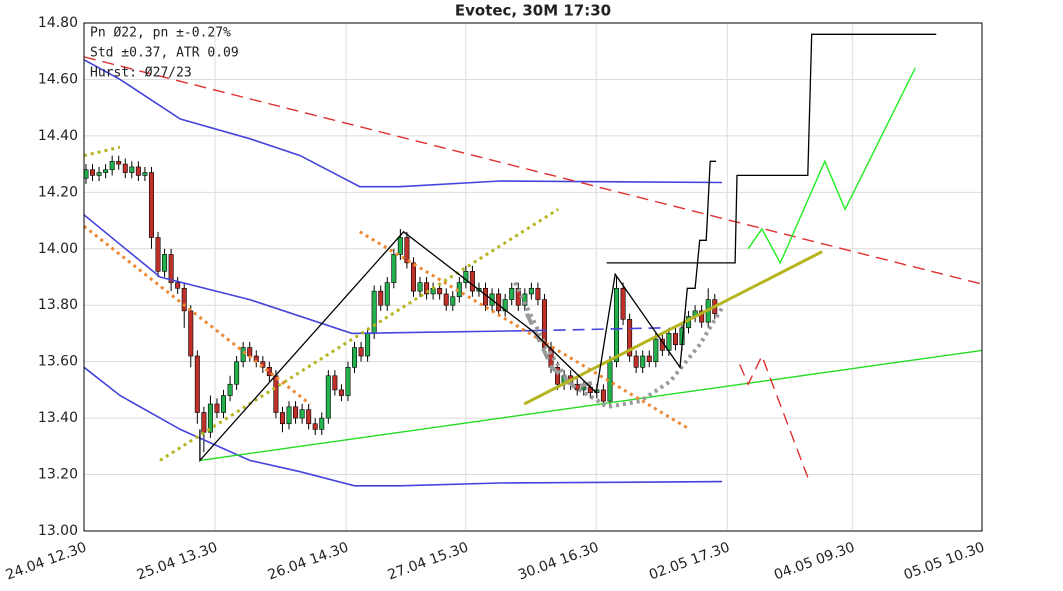 This screenshot has width=1063, height=591. Describe the element at coordinates (533, 11) in the screenshot. I see `chart-title: Evotec, 30M 17:30` at that location.